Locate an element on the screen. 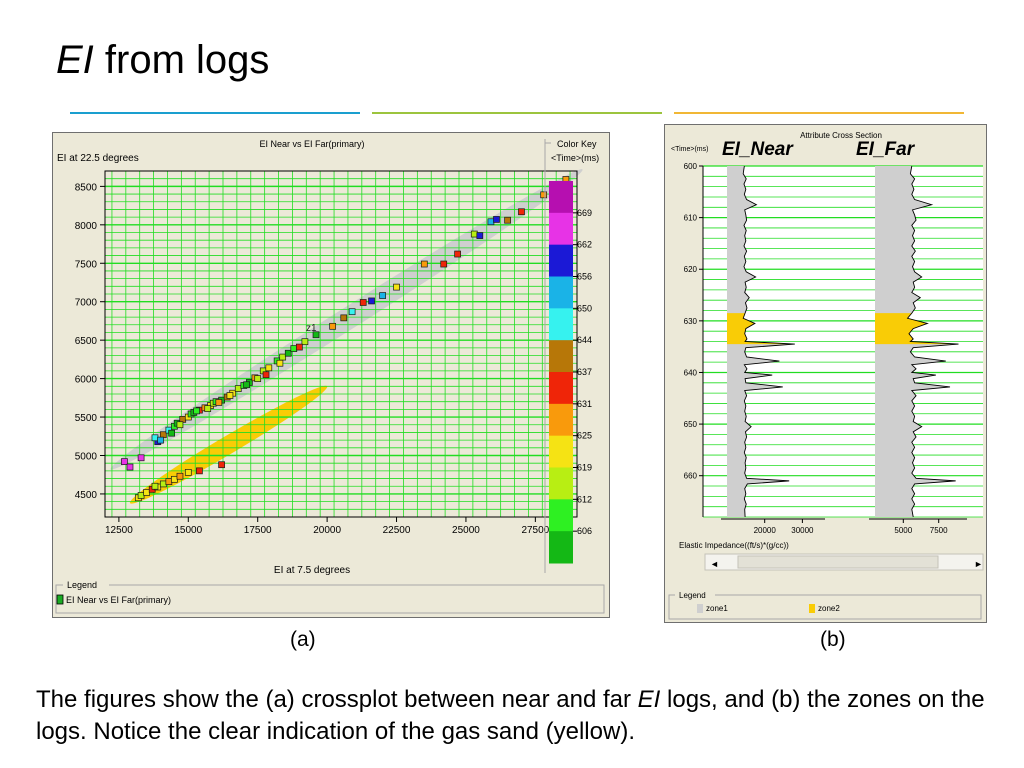 This screenshot has width=1024, height=768. log-curve is located at coordinates (768, 341).